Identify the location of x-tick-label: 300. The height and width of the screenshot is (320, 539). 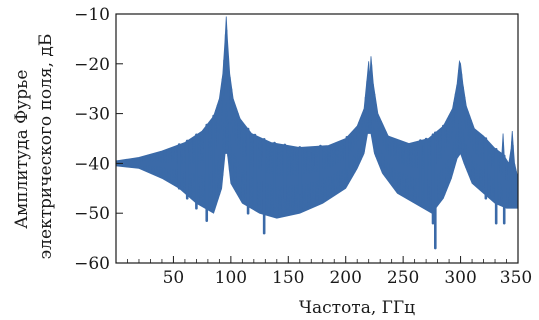
(460, 278).